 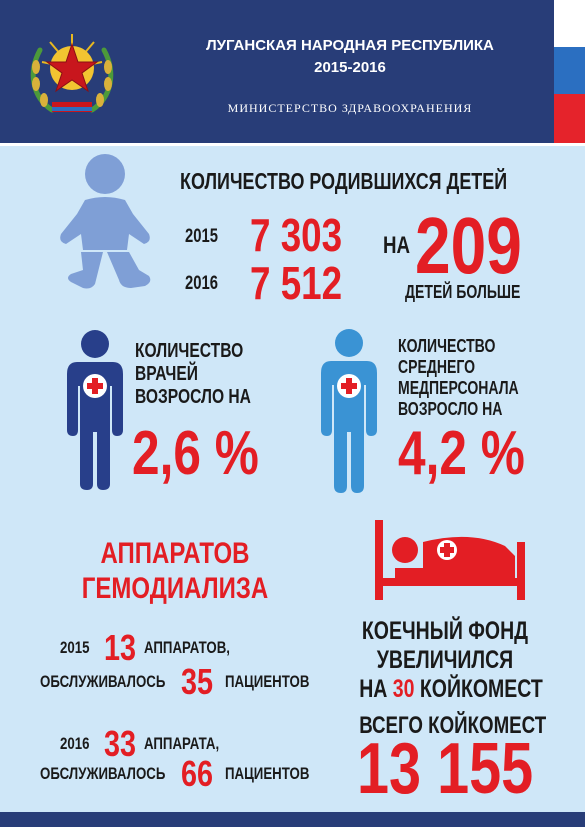 I want to click on beds-text-line3: НА 30 КОЙКОМЕСТ, so click(x=451, y=689).